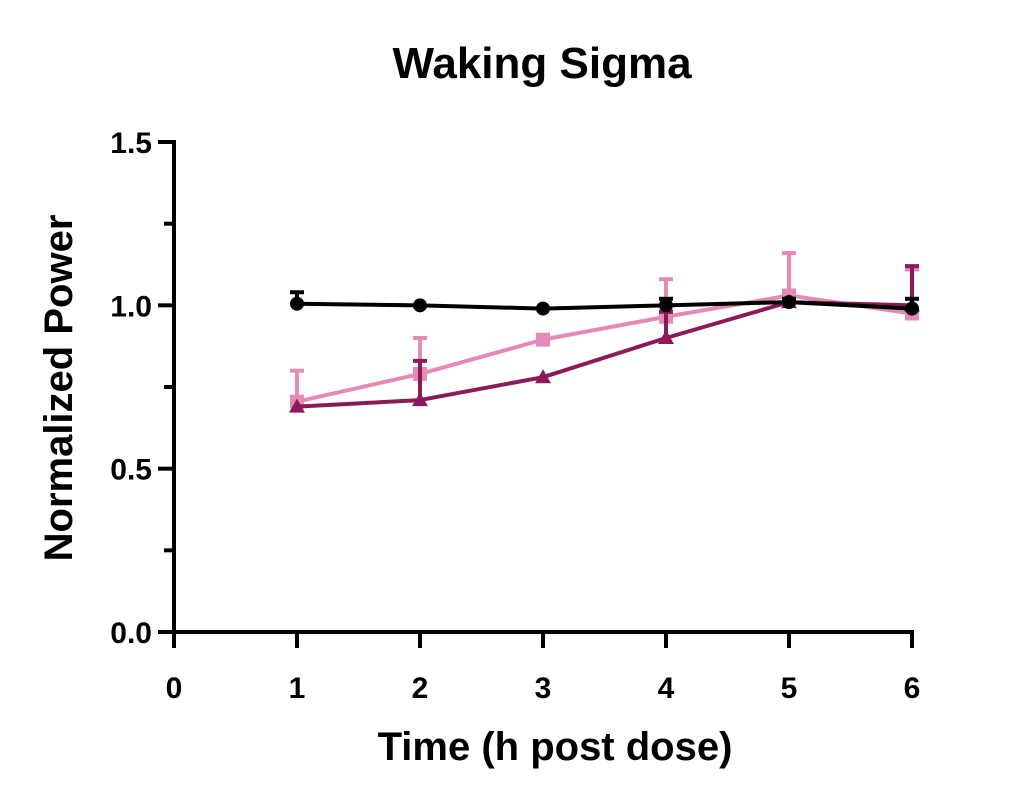  What do you see at coordinates (131, 470) in the screenshot?
I see `y-tick-label: 0.5` at bounding box center [131, 470].